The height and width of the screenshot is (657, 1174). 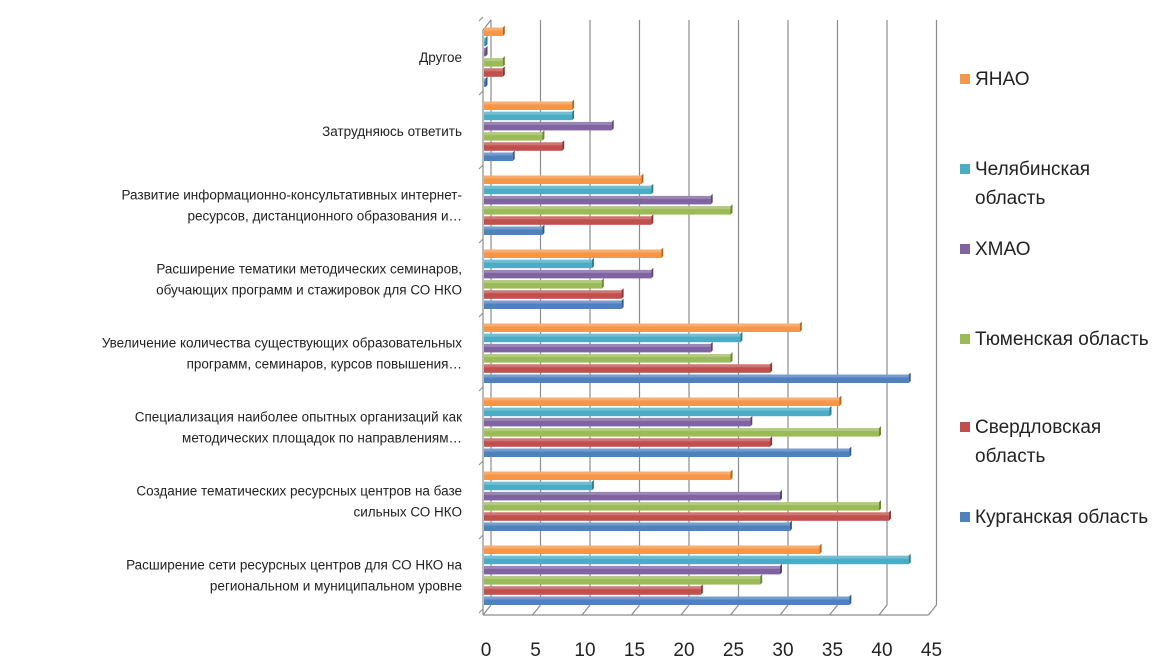 I want to click on legend-entry: ЯНАО, so click(x=994, y=79).